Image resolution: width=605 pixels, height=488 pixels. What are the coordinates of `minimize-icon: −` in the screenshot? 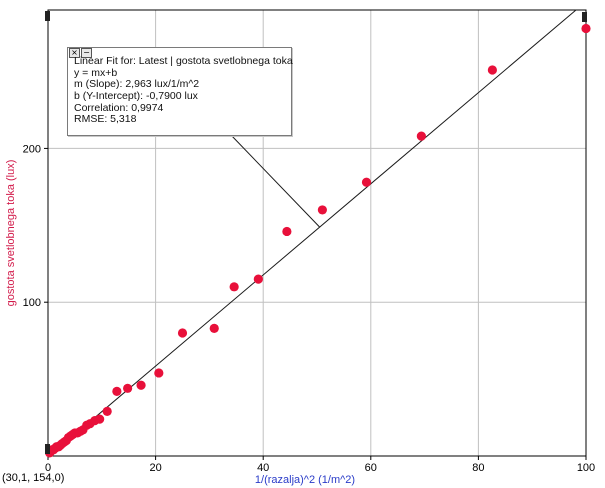 It's located at (86, 53).